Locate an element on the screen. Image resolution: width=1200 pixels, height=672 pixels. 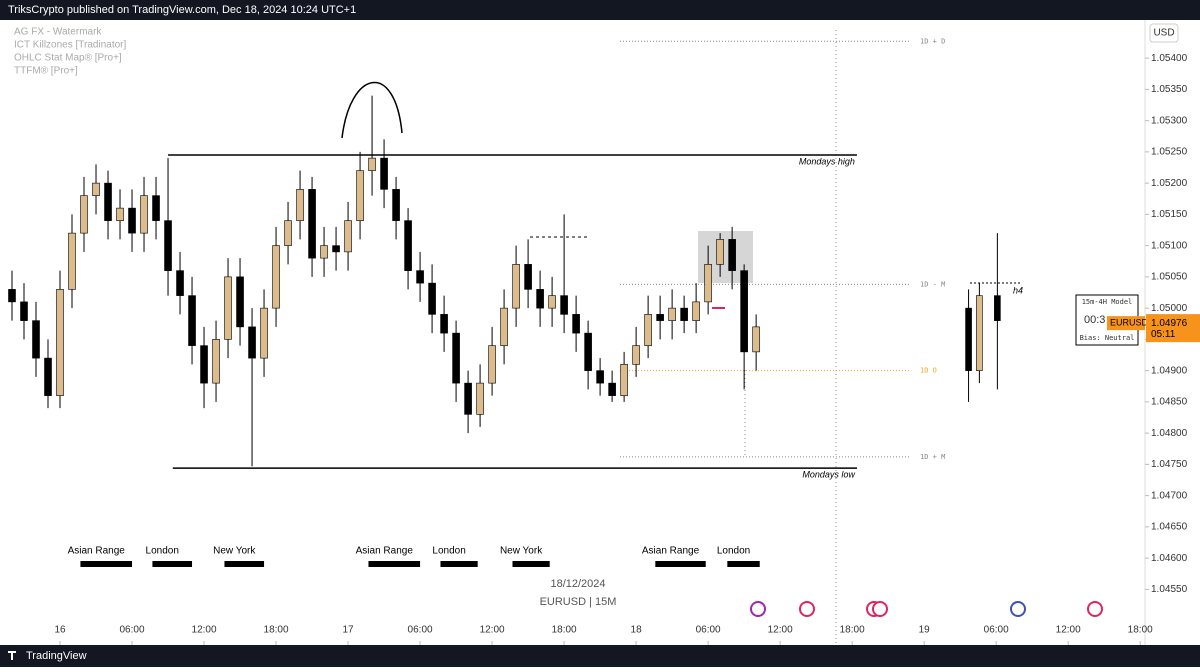
daily-level-label: 1D + M is located at coordinates (932, 457).